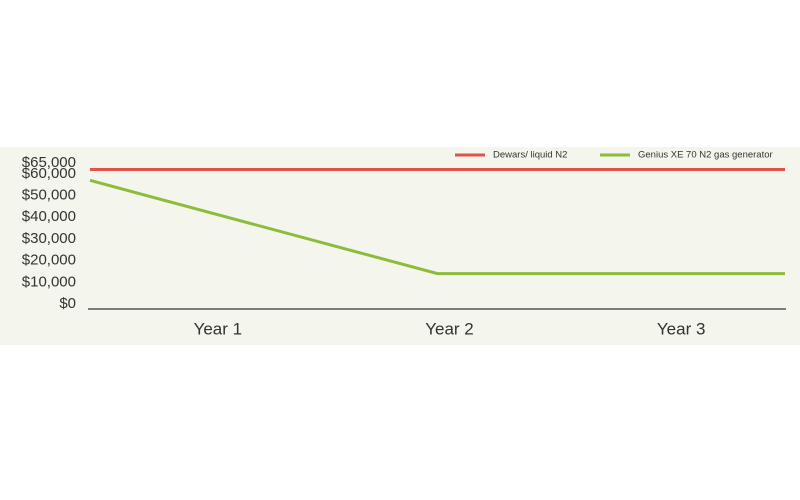  Describe the element at coordinates (49, 216) in the screenshot. I see `y-tick-label: $40,000` at that location.